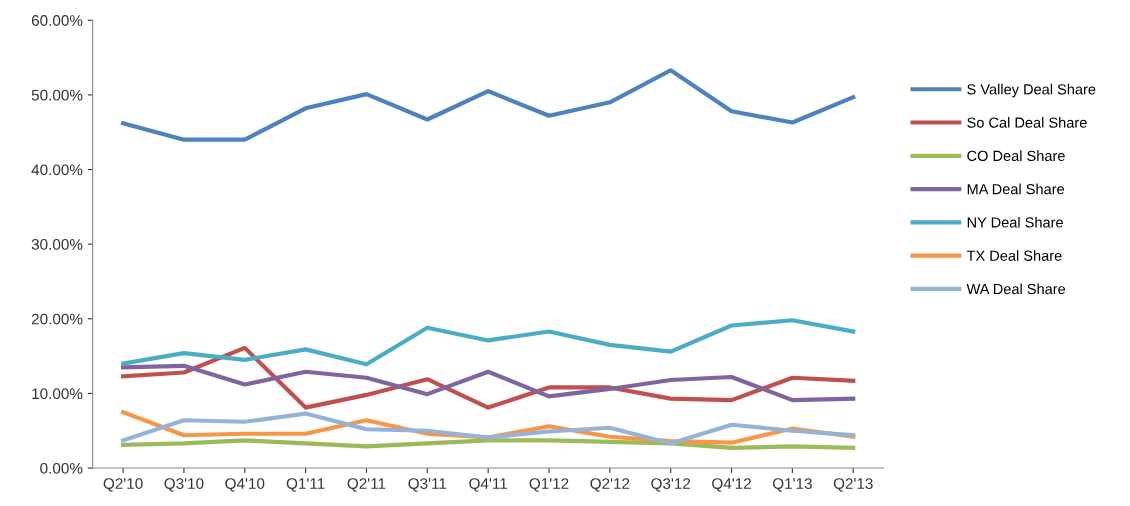  What do you see at coordinates (1016, 289) in the screenshot?
I see `legend-label: WA Deal Share` at bounding box center [1016, 289].